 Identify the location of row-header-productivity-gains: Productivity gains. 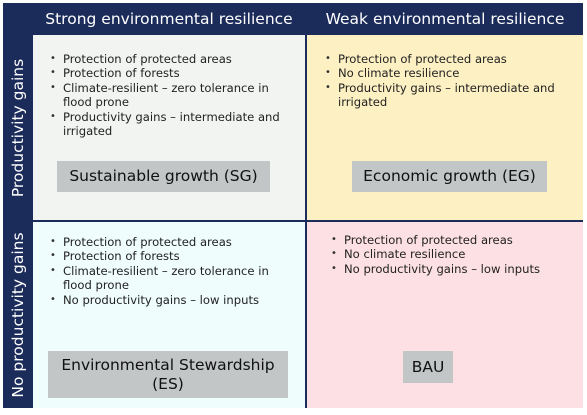
(18, 127).